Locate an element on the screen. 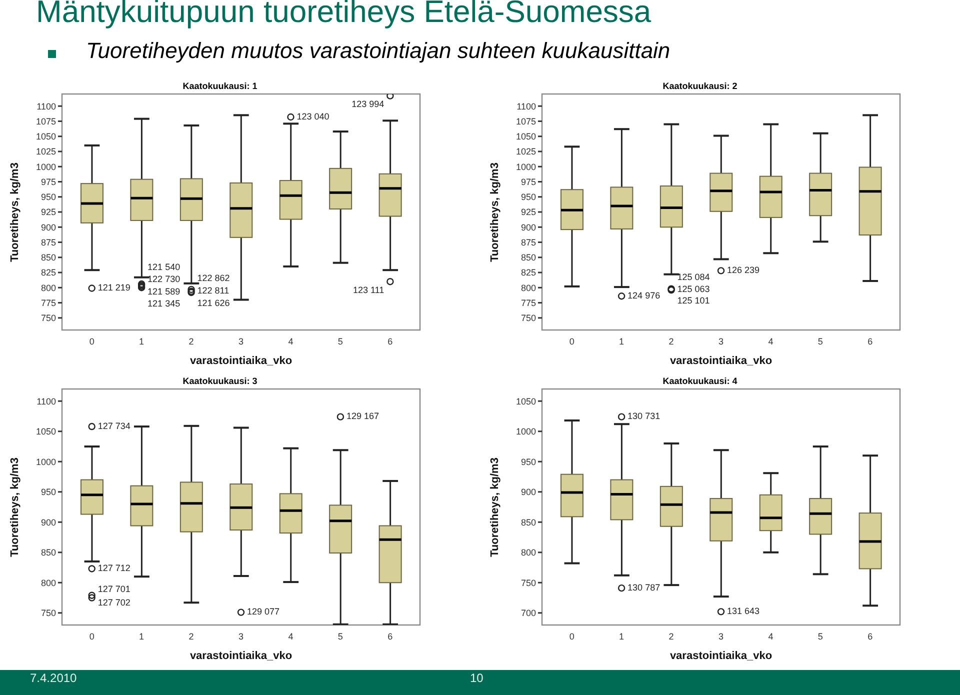  text: 7.4.2010 is located at coordinates (53, 678).